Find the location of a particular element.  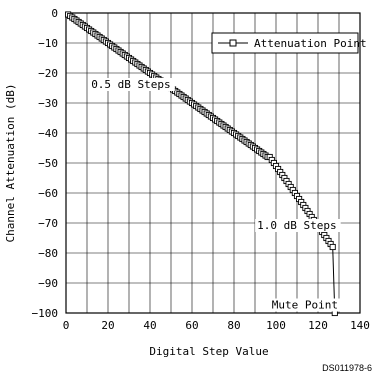

annotation-label: Mute Point is located at coordinates (305, 305).